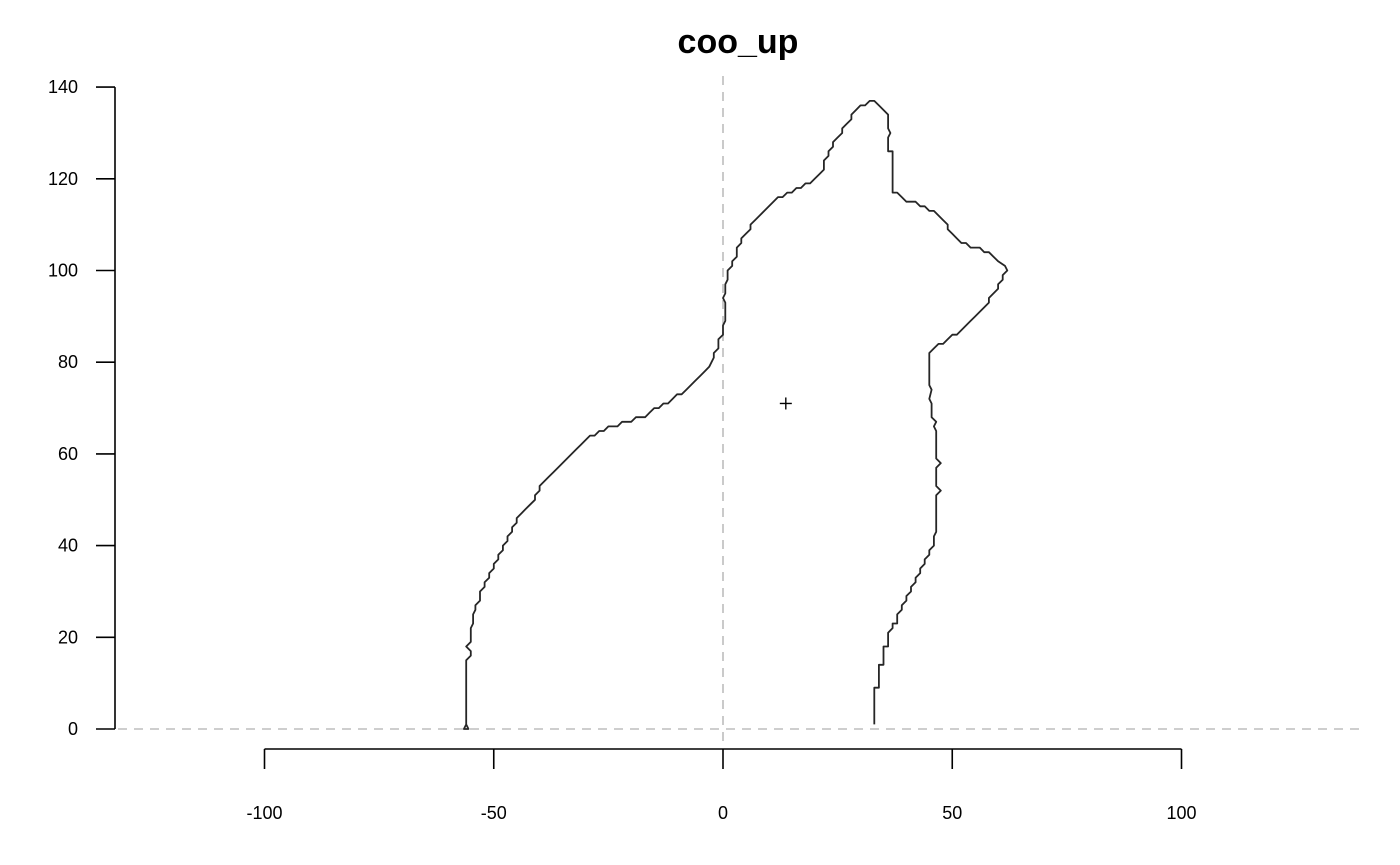  I want to click on centroid-marker, so click(785, 403).